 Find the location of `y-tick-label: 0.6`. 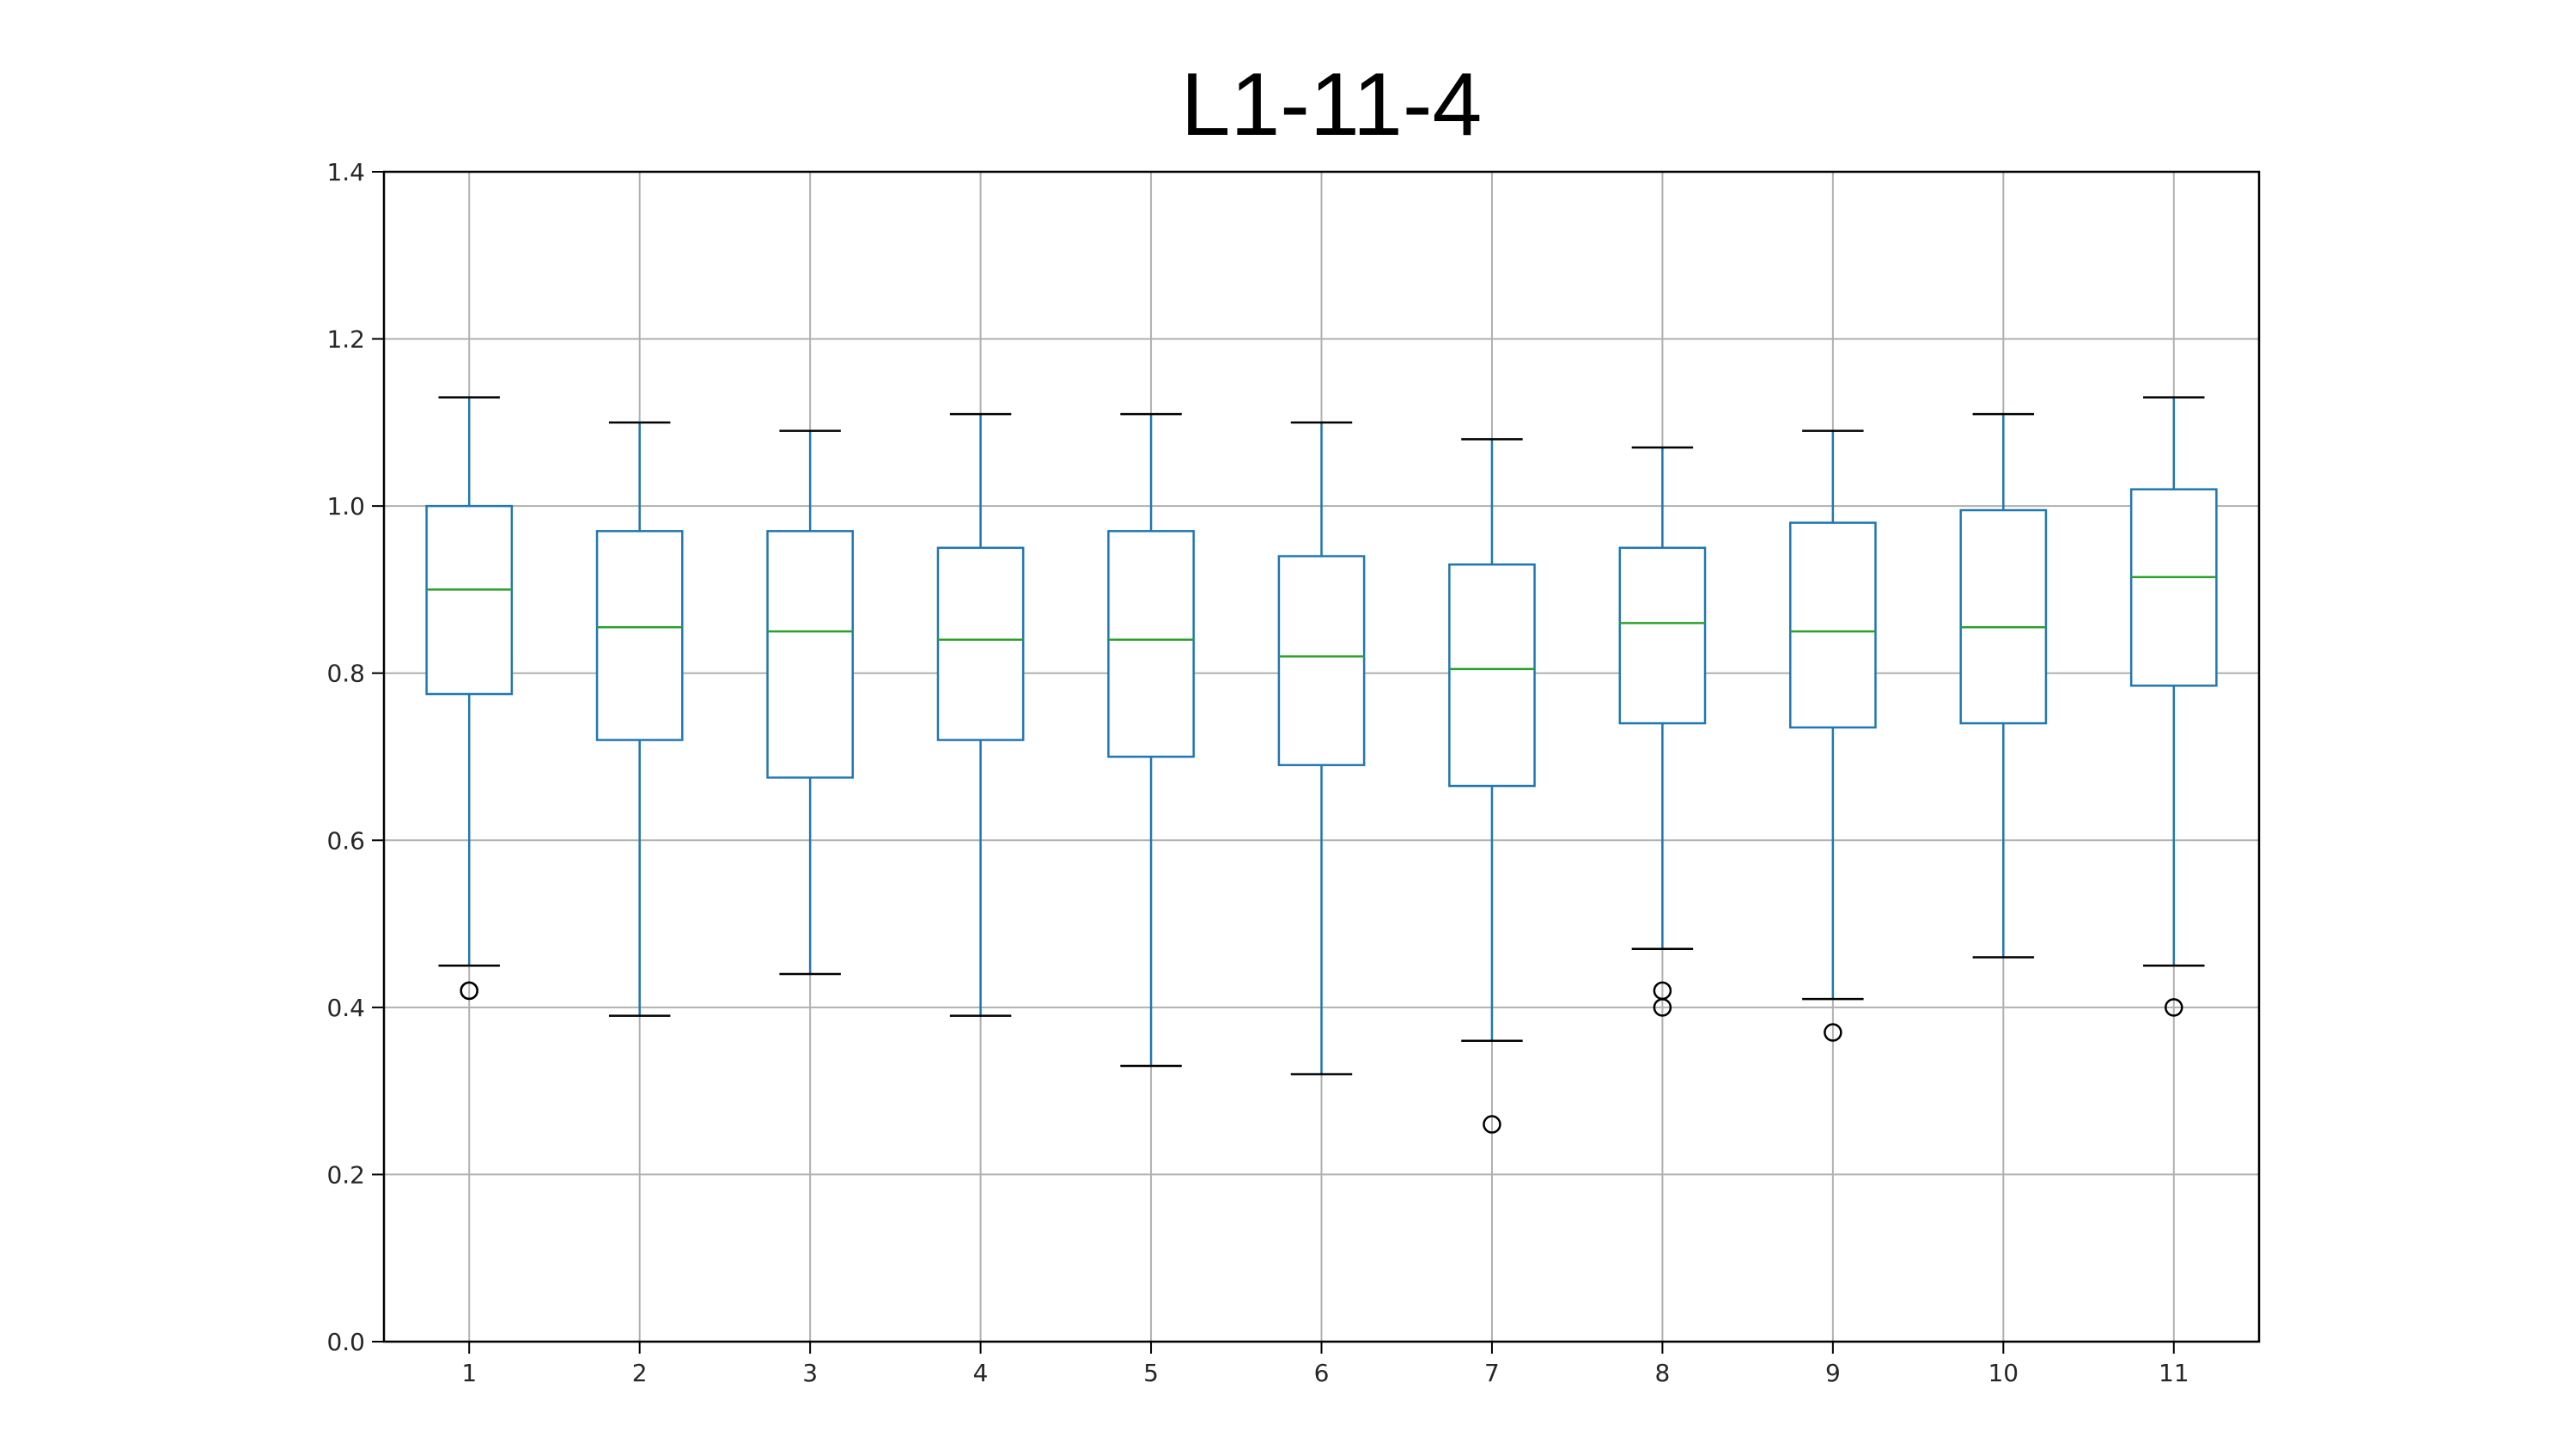

y-tick-label: 0.6 is located at coordinates (345, 840).